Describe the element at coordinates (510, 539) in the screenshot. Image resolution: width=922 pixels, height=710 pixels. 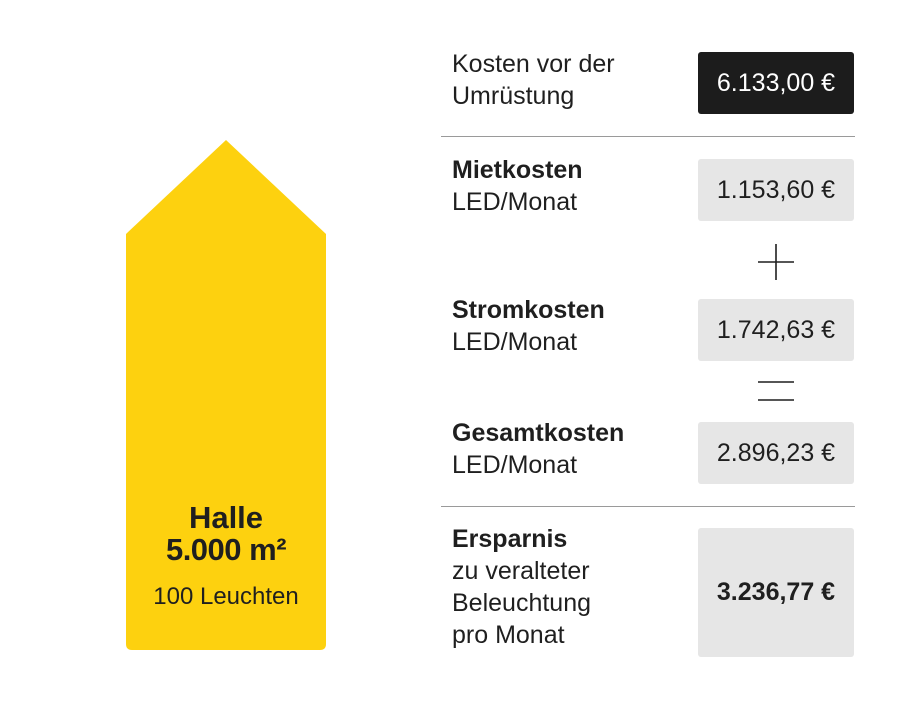
I see `label-savings-title: Ersparnis` at that location.